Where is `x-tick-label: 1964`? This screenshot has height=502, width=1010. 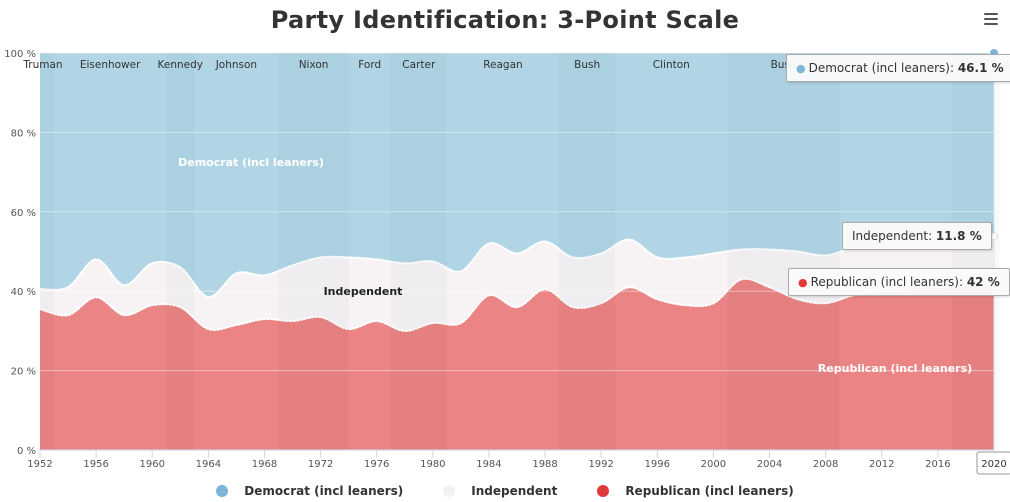
x-tick-label: 1964 is located at coordinates (208, 464).